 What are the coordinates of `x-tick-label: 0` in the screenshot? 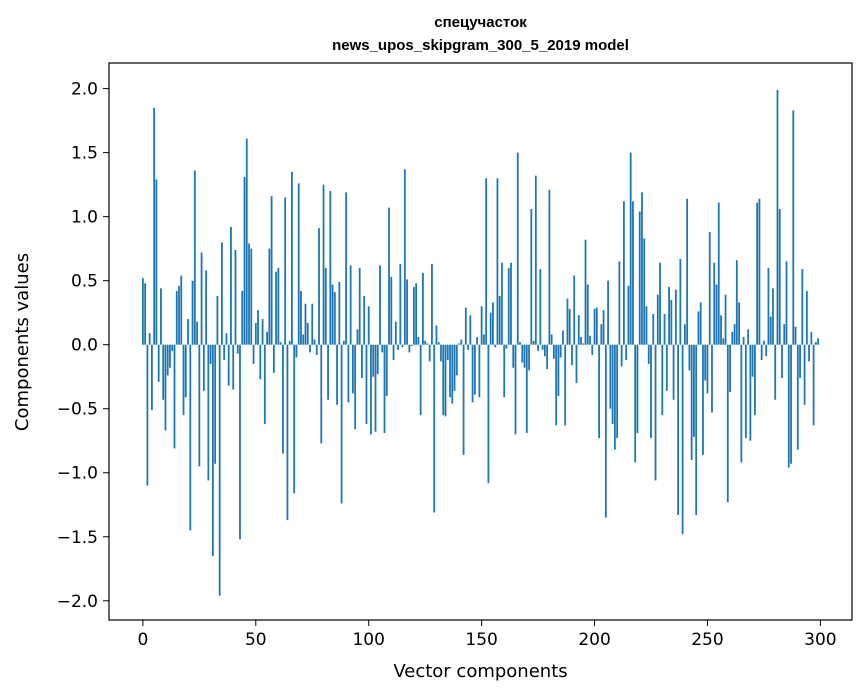 It's located at (142, 640).